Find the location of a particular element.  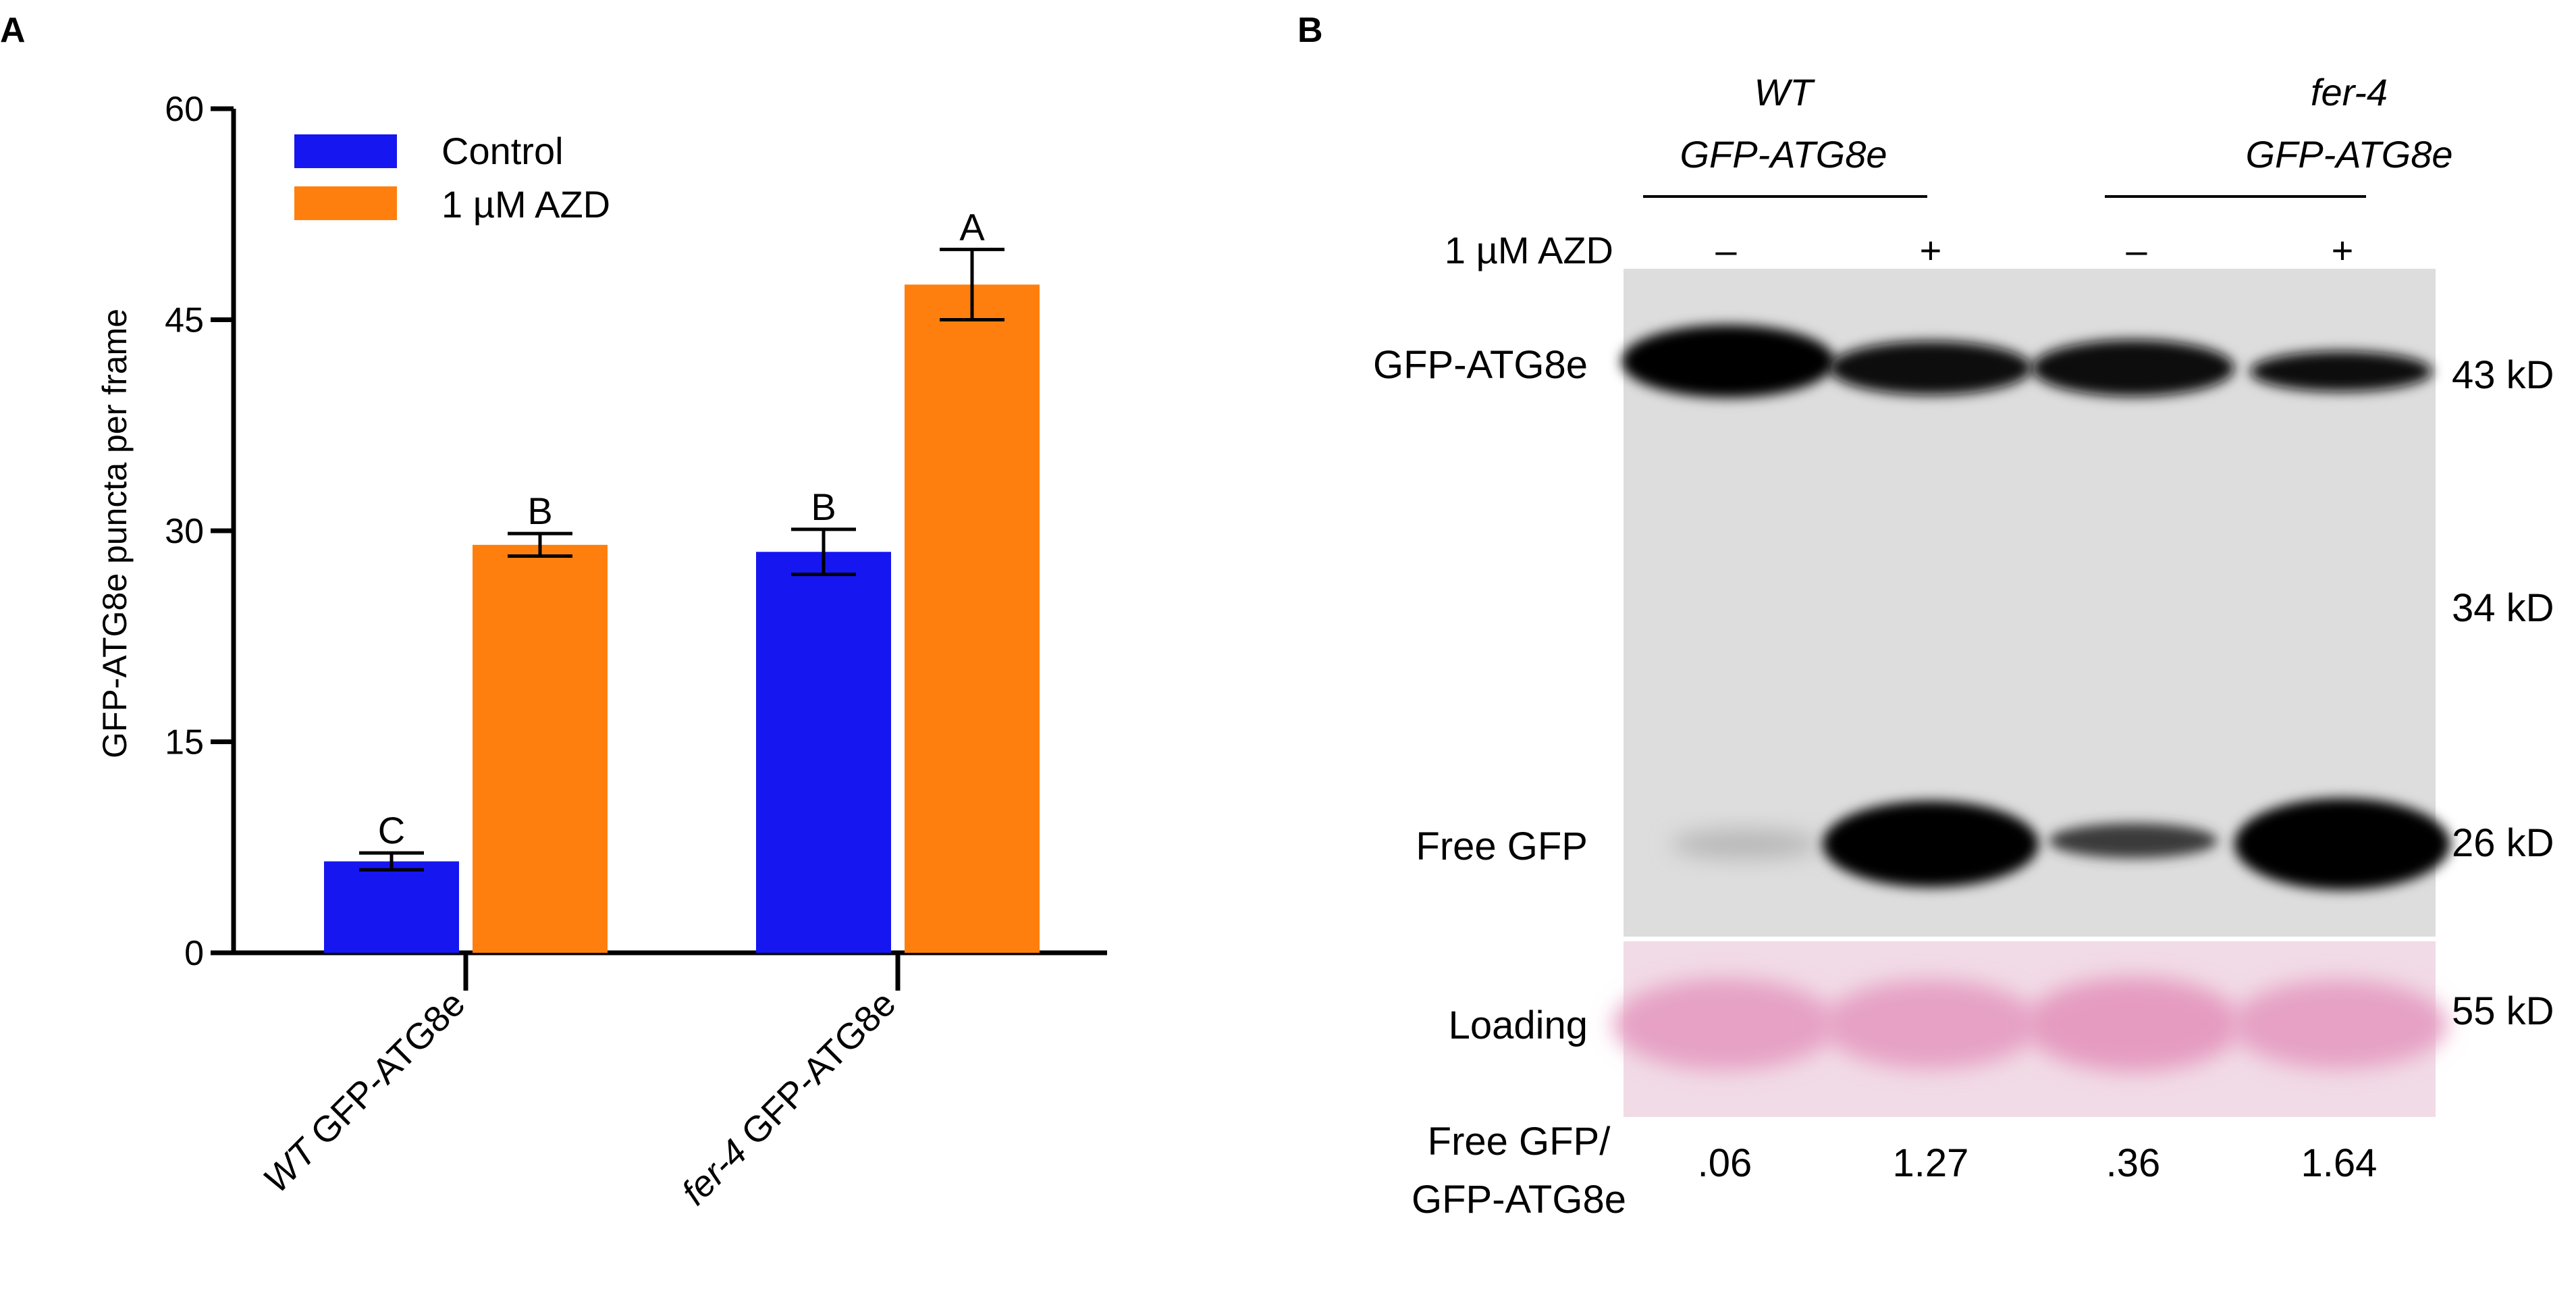

treatment-sign-1: – is located at coordinates (1726, 250).